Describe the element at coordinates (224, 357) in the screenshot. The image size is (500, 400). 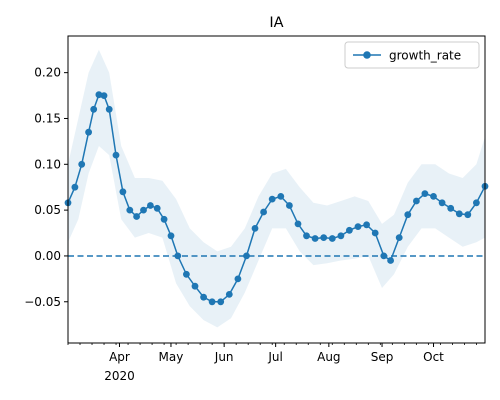
I see `x-tick-label: Jun` at that location.